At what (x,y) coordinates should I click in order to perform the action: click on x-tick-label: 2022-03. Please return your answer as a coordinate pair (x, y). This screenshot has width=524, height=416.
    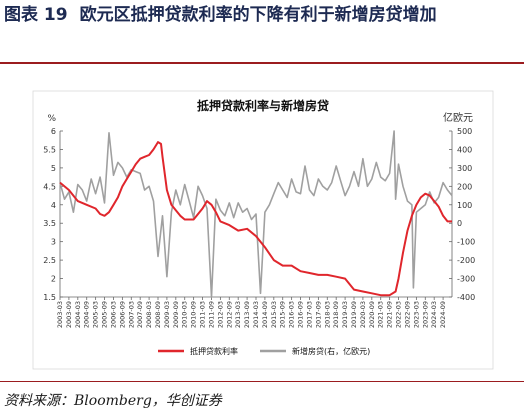
    Looking at the image, I should click on (399, 314).